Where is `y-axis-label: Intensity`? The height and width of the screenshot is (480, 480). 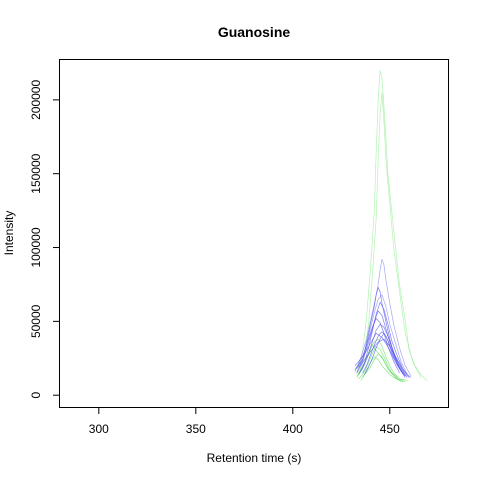 y-axis-label: Intensity is located at coordinates (9, 233).